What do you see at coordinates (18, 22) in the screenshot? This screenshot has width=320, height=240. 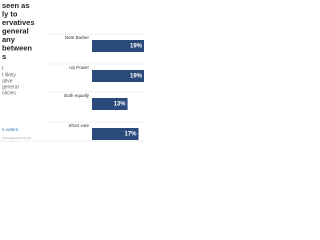 I see `title-line: ervatives` at bounding box center [18, 22].